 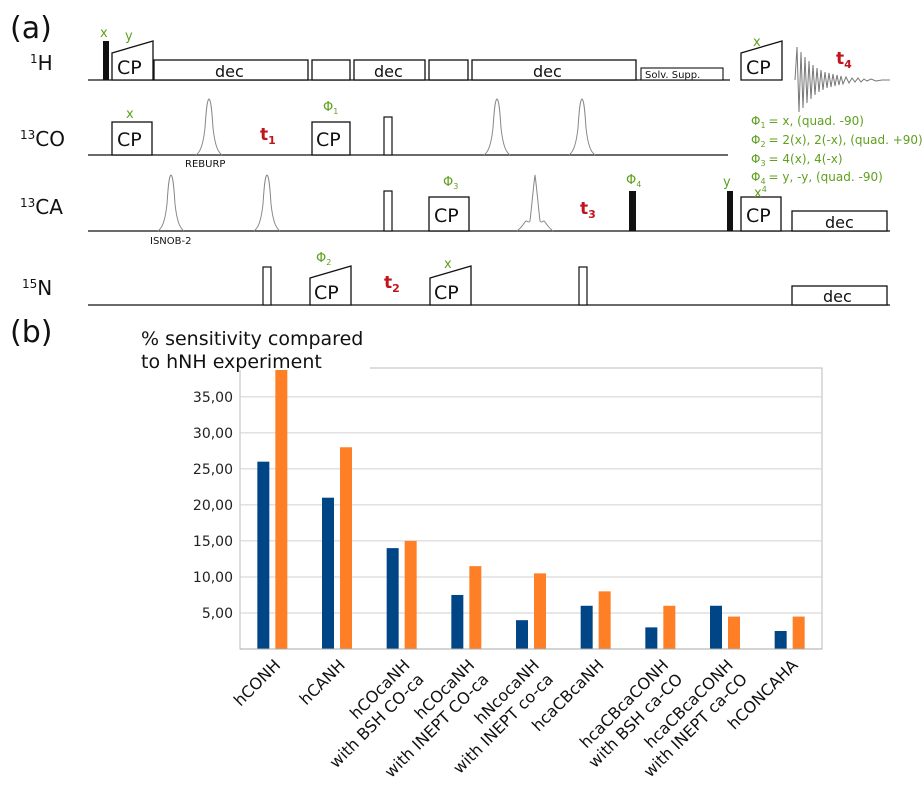 I want to click on h-pulse-phase-x: x, so click(x=104, y=33).